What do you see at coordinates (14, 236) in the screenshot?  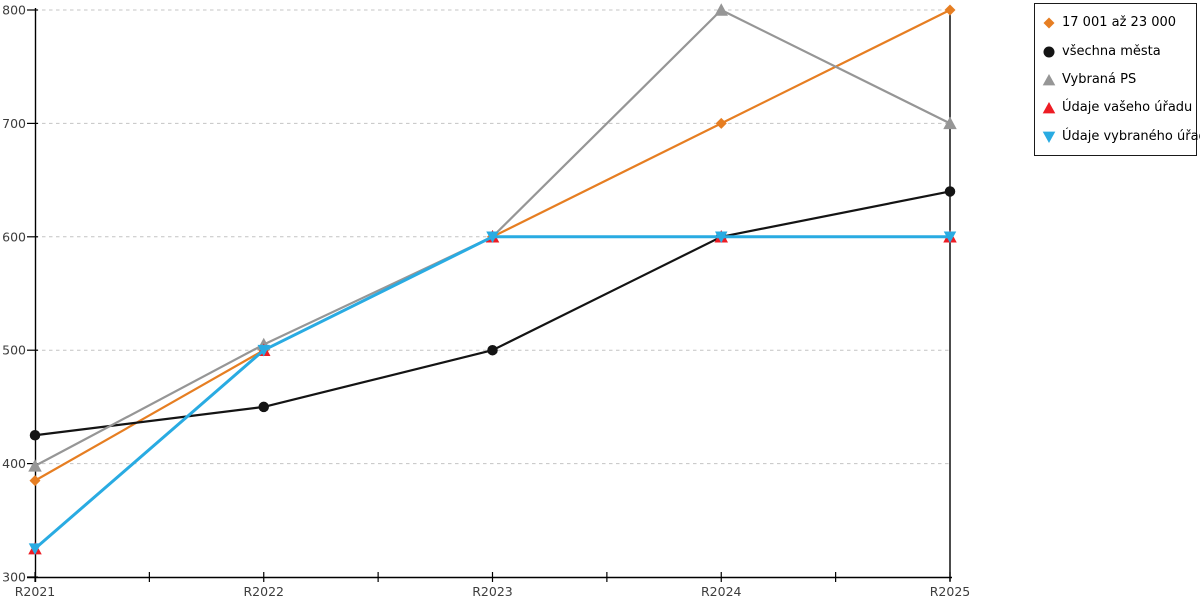 I see `y-axis-tick-label: 600` at bounding box center [14, 236].